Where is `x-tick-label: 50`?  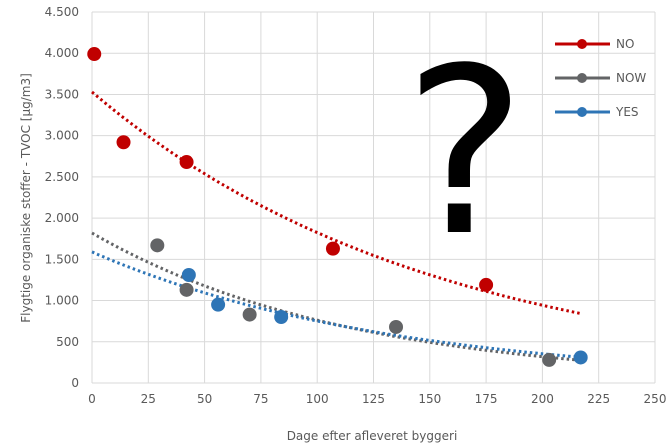
x-tick-label: 50 is located at coordinates (204, 399).